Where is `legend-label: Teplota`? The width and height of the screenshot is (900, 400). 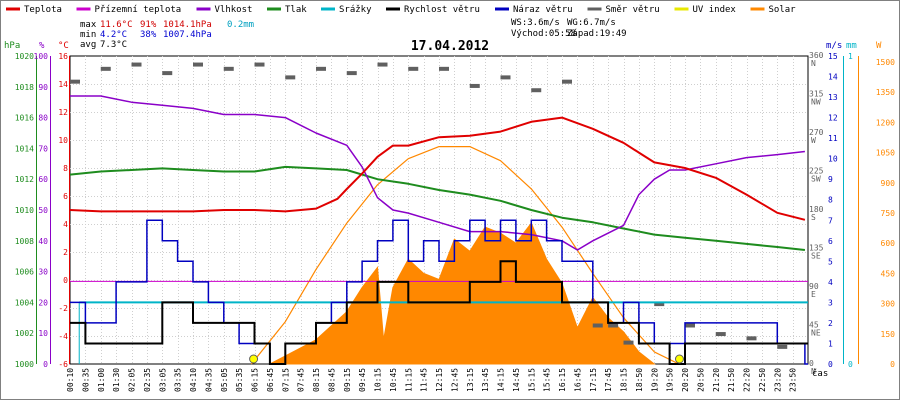 legend-label: Teplota is located at coordinates (43, 10).